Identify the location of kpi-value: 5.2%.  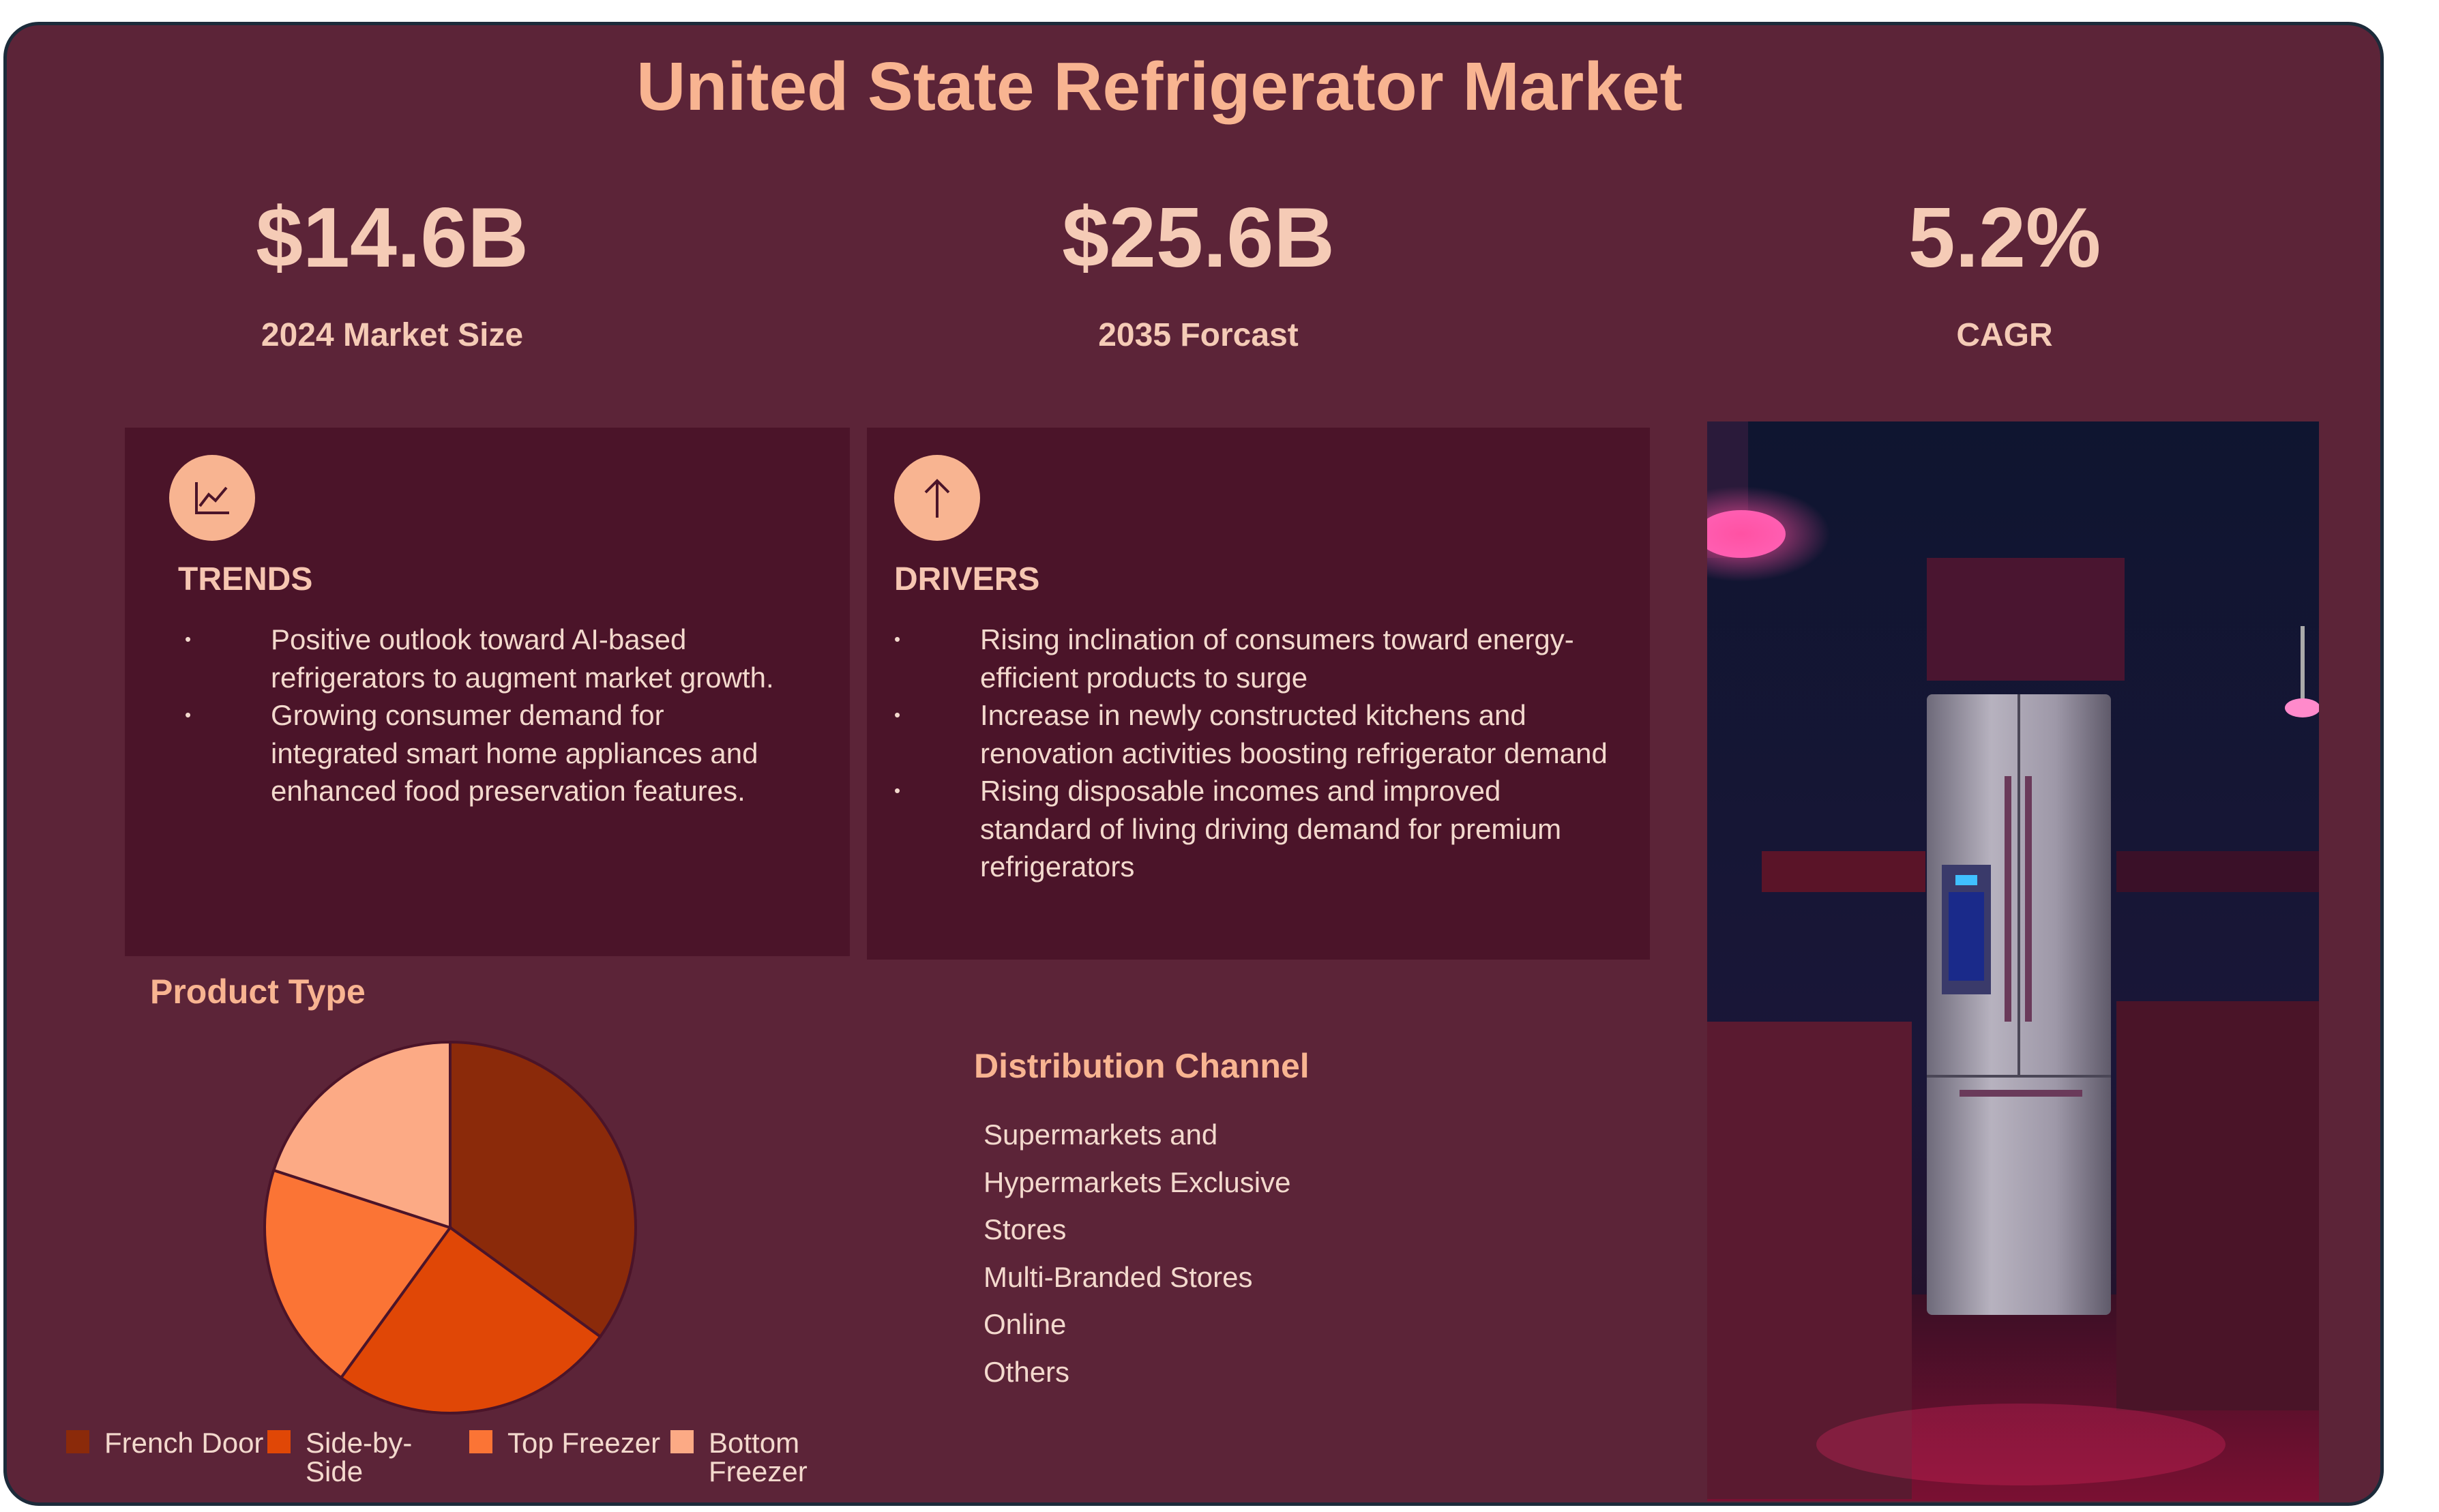
(2004, 238).